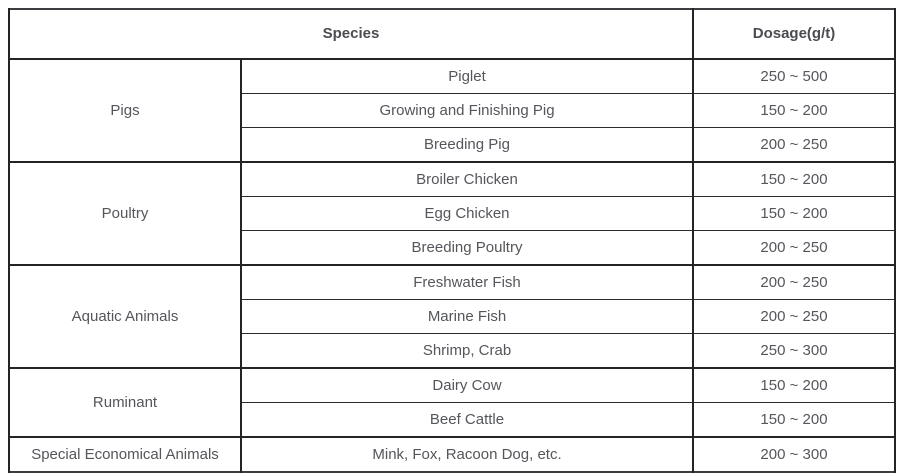  I want to click on species-cell: Shrimp, Crab, so click(467, 351).